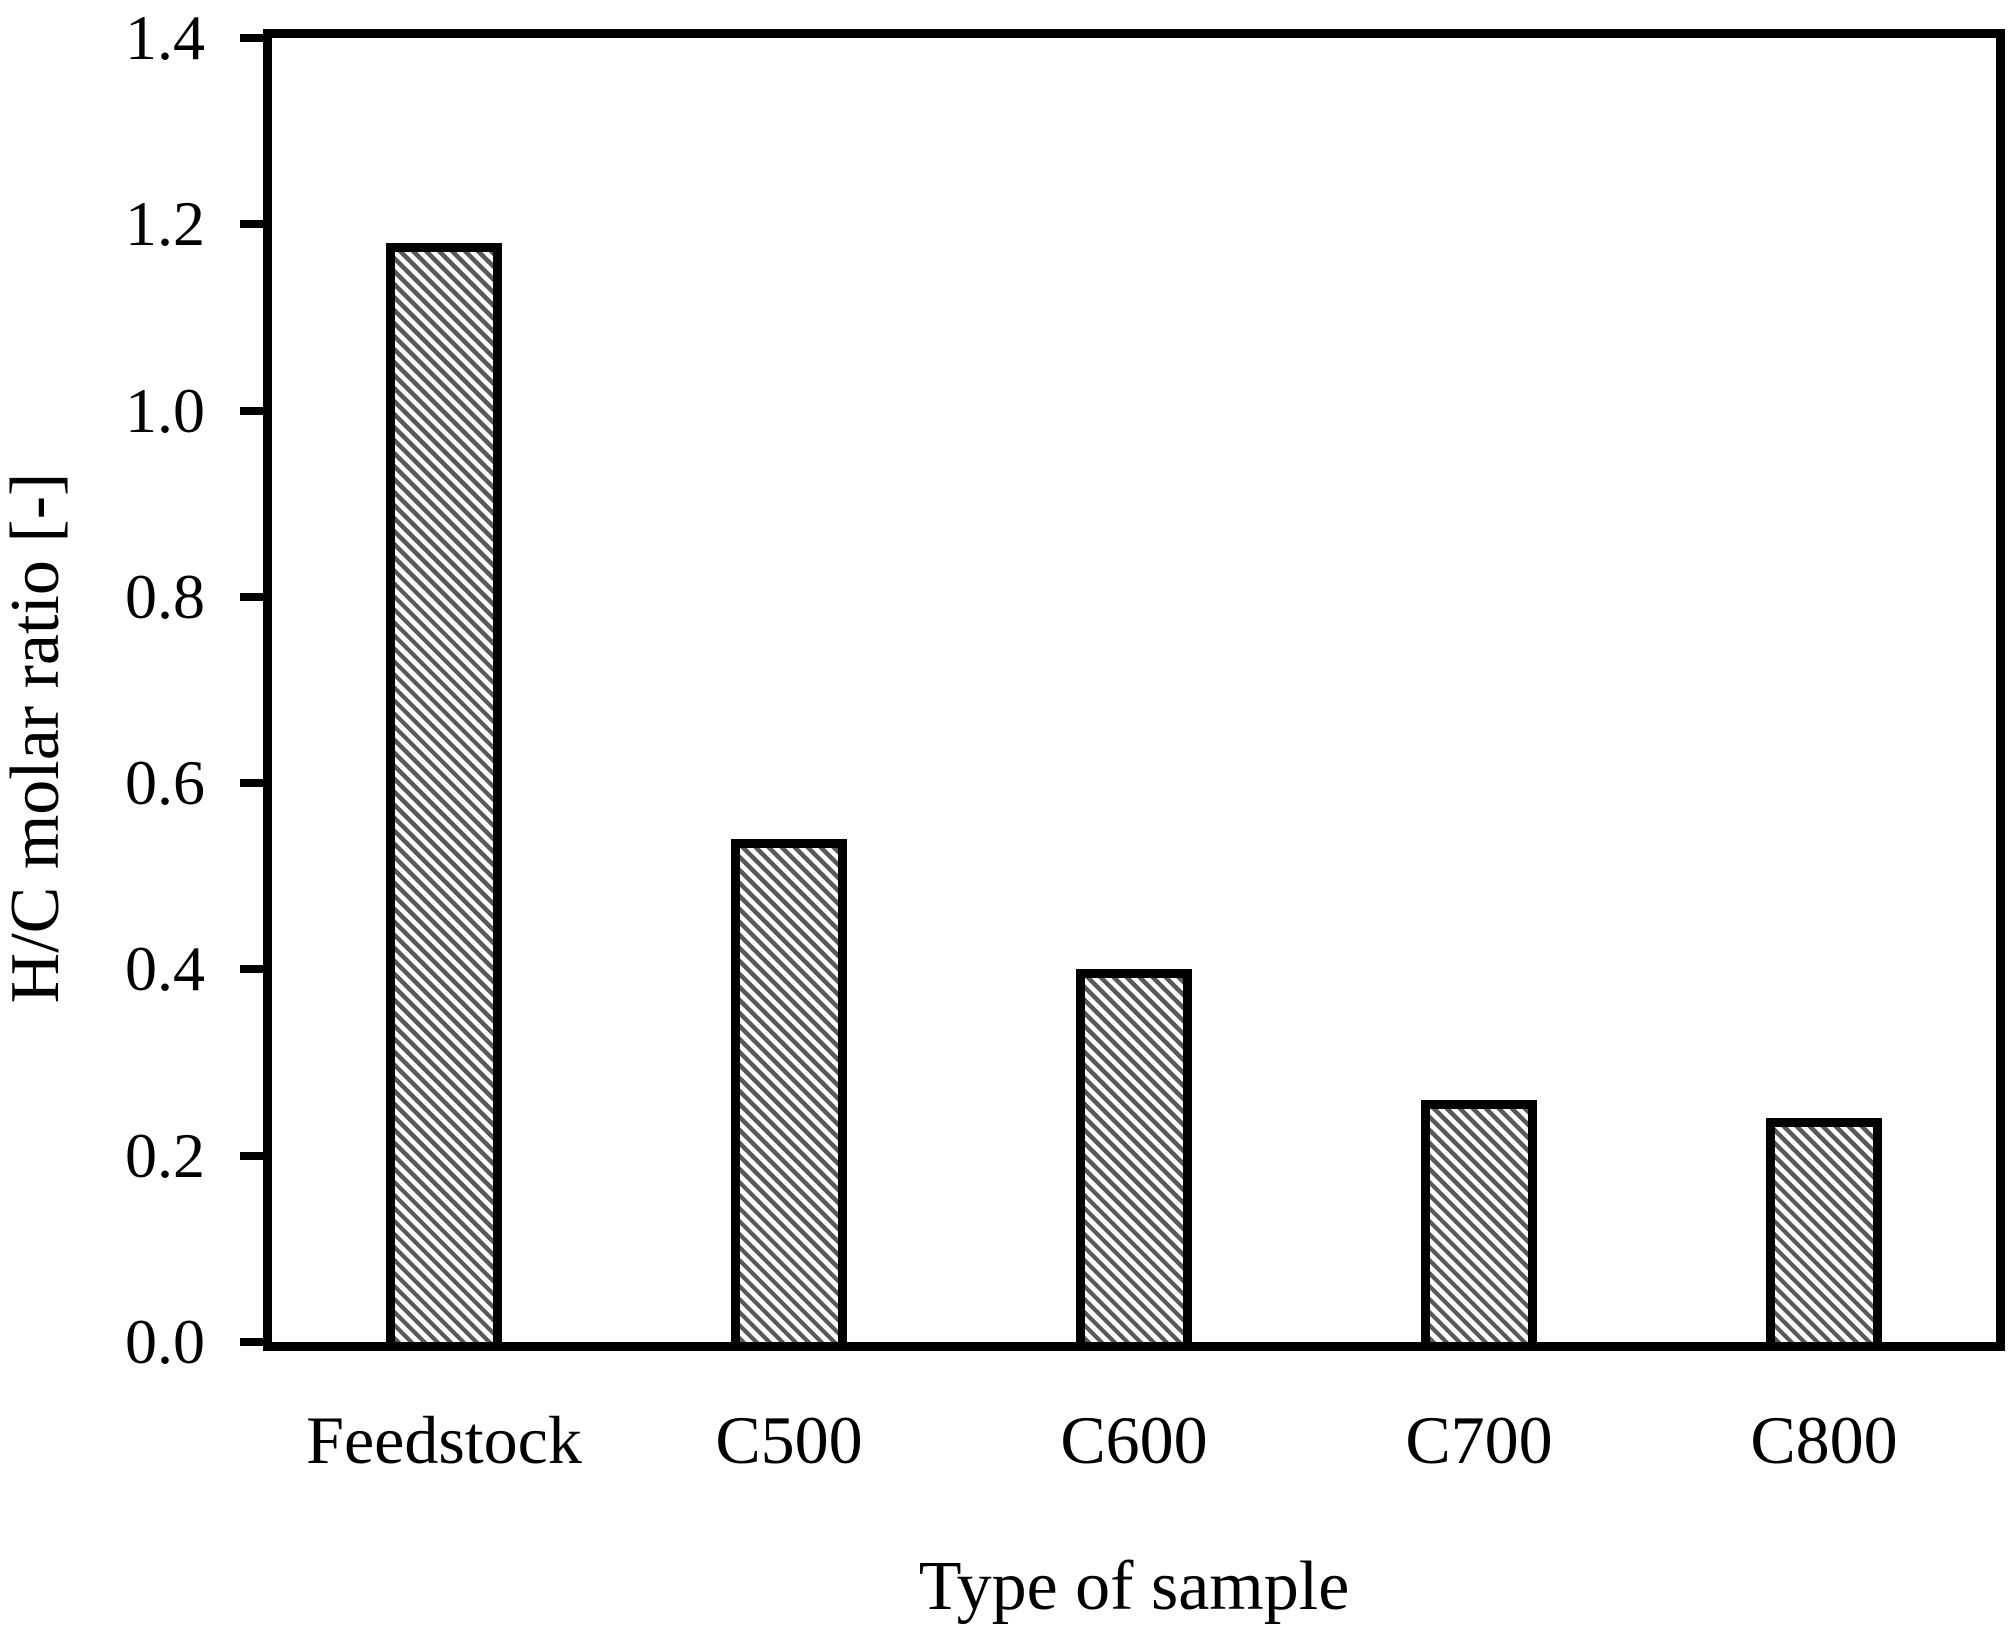  I want to click on bar-c800, so click(1824, 1230).